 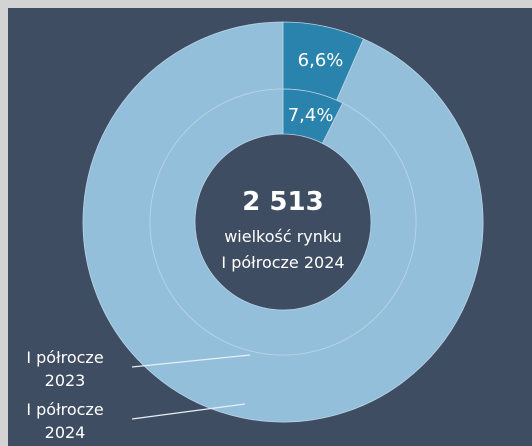 What do you see at coordinates (282, 262) in the screenshot?
I see `center-text: I półrocze 2024` at bounding box center [282, 262].